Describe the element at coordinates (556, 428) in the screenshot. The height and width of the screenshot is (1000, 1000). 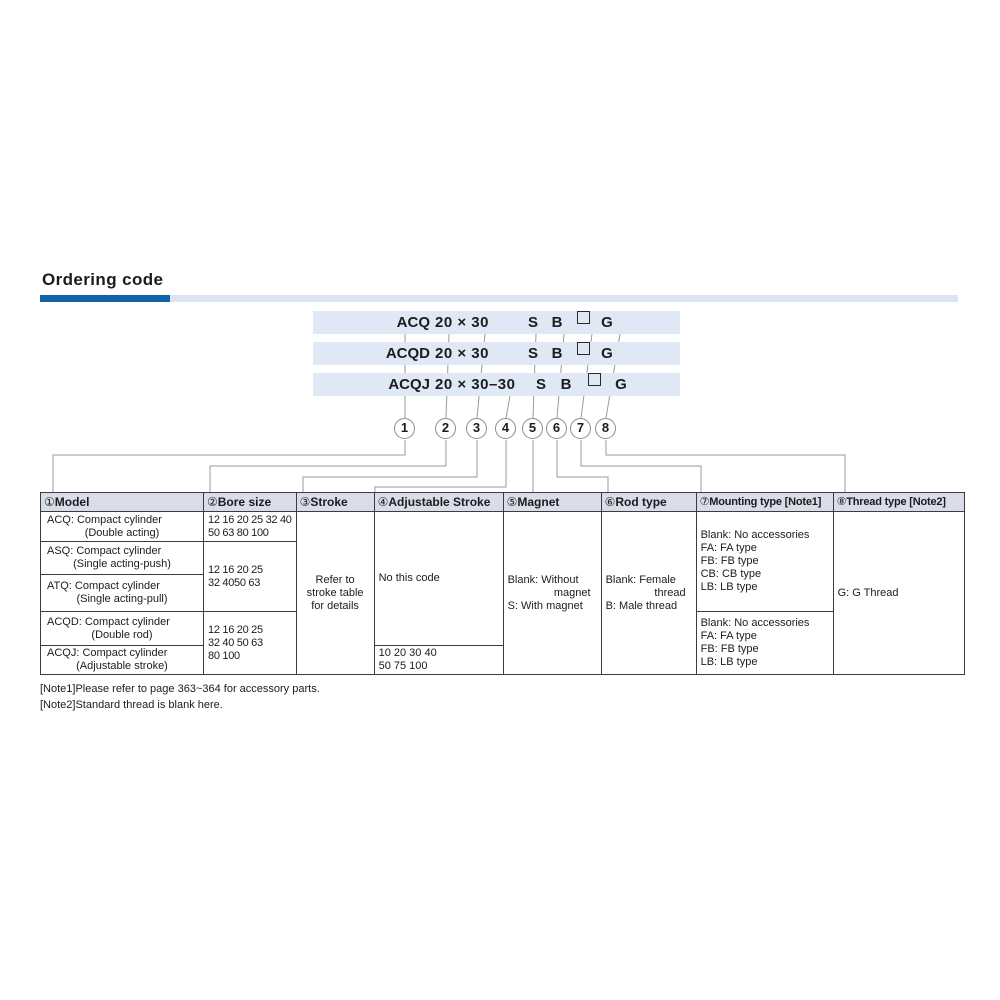
I see `callout-6: 6` at that location.